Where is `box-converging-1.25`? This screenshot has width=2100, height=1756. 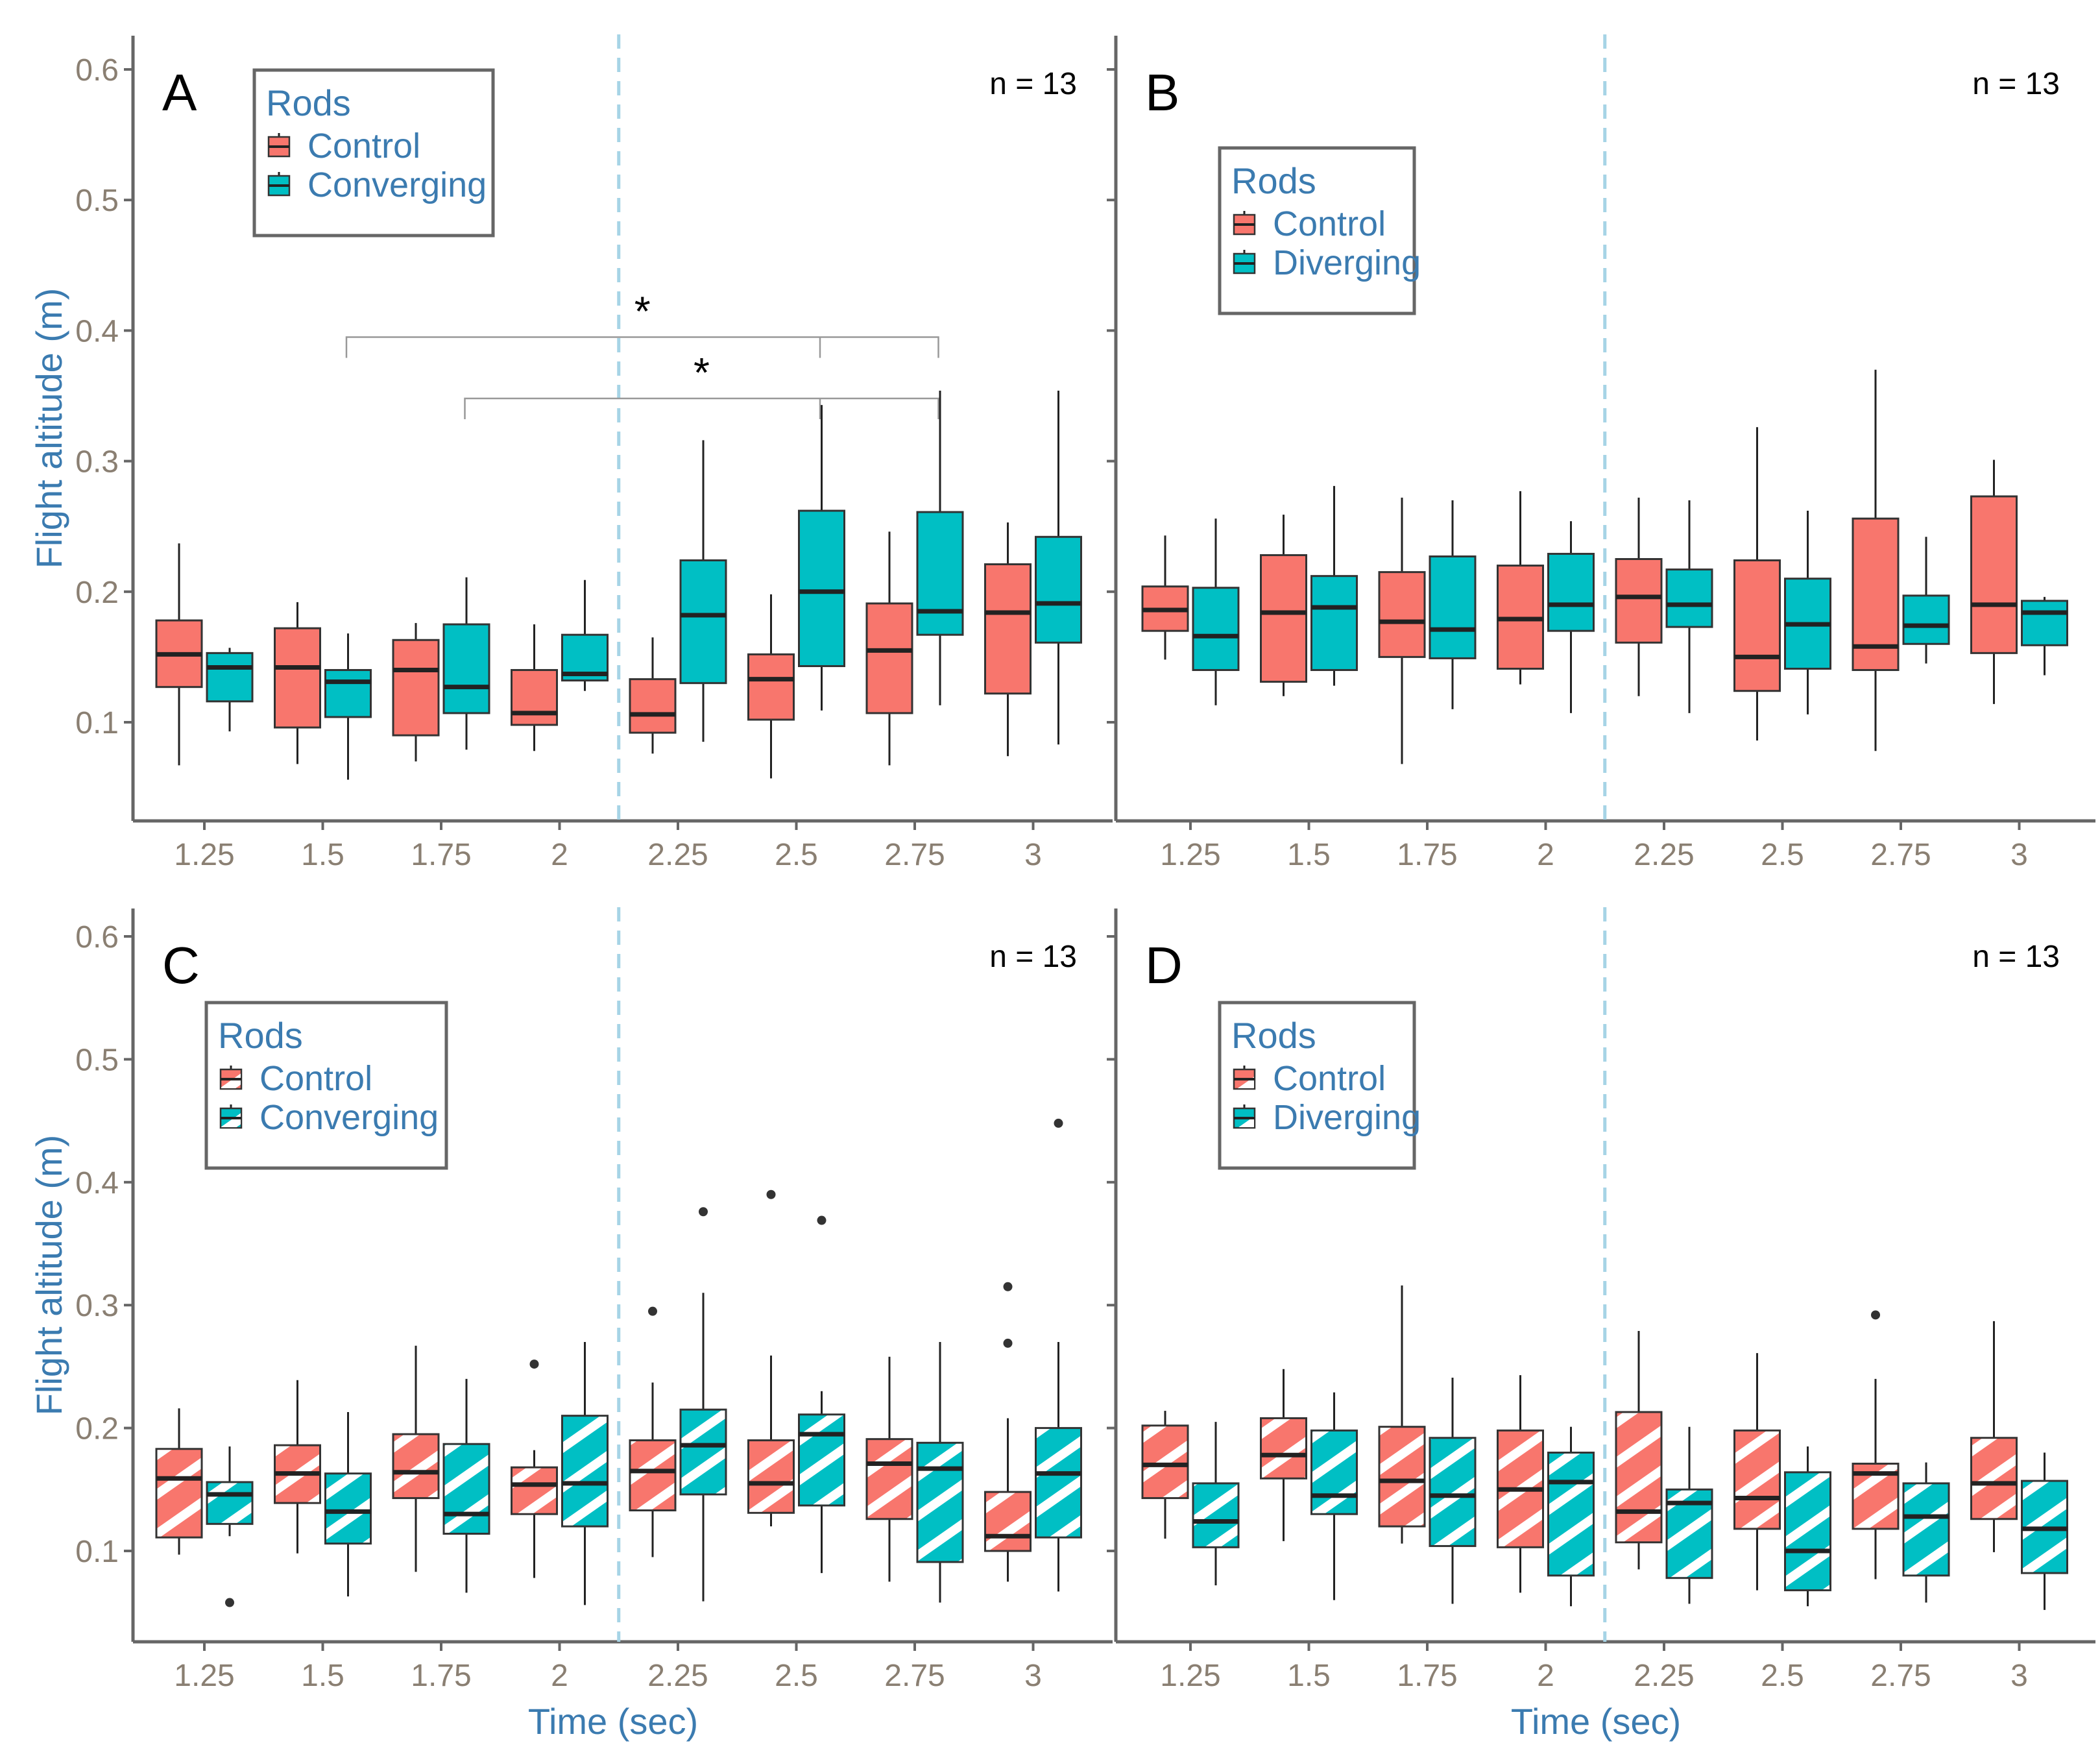 box-converging-1.25 is located at coordinates (230, 690).